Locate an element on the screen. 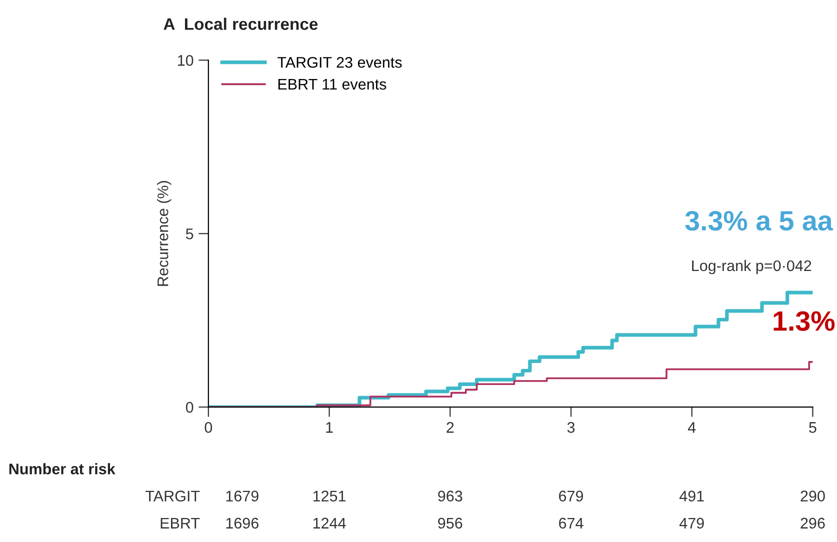 The width and height of the screenshot is (837, 542). legend-label: TARGIT 23 events is located at coordinates (340, 62).